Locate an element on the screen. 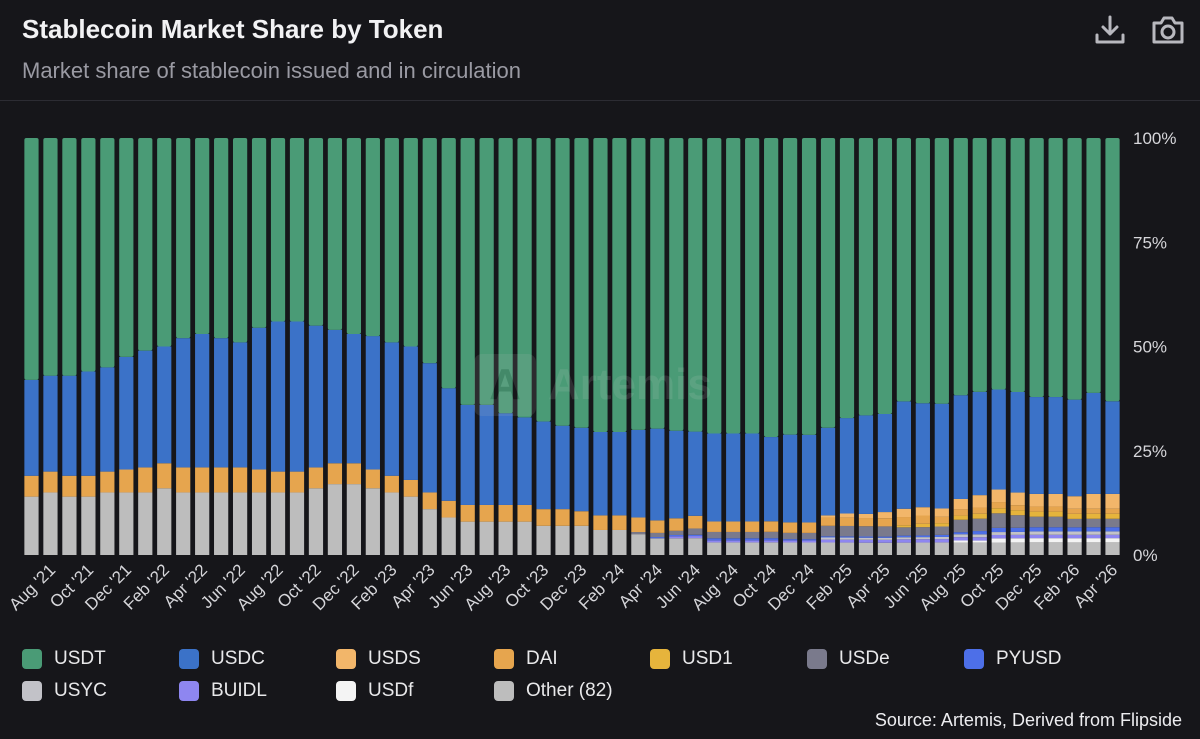 The height and width of the screenshot is (739, 1200). screenshot-button is located at coordinates (1168, 30).